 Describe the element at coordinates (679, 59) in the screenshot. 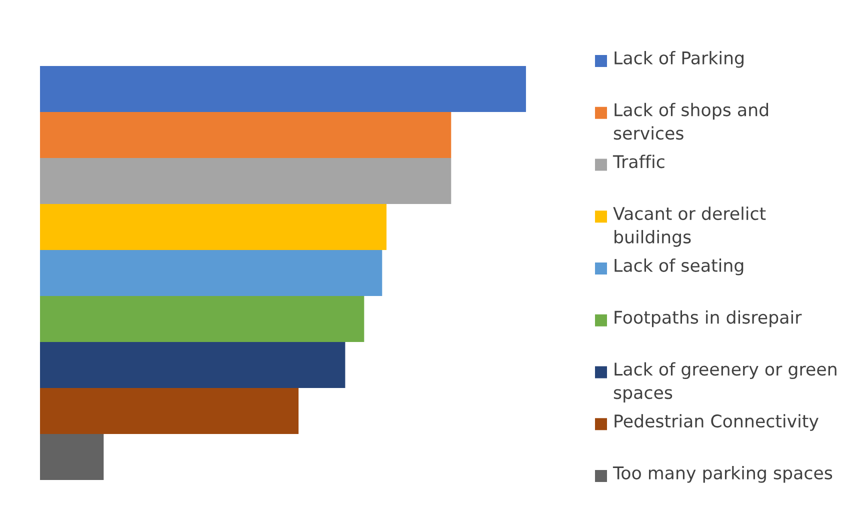

I see `legend-label: Lack of Parking` at that location.